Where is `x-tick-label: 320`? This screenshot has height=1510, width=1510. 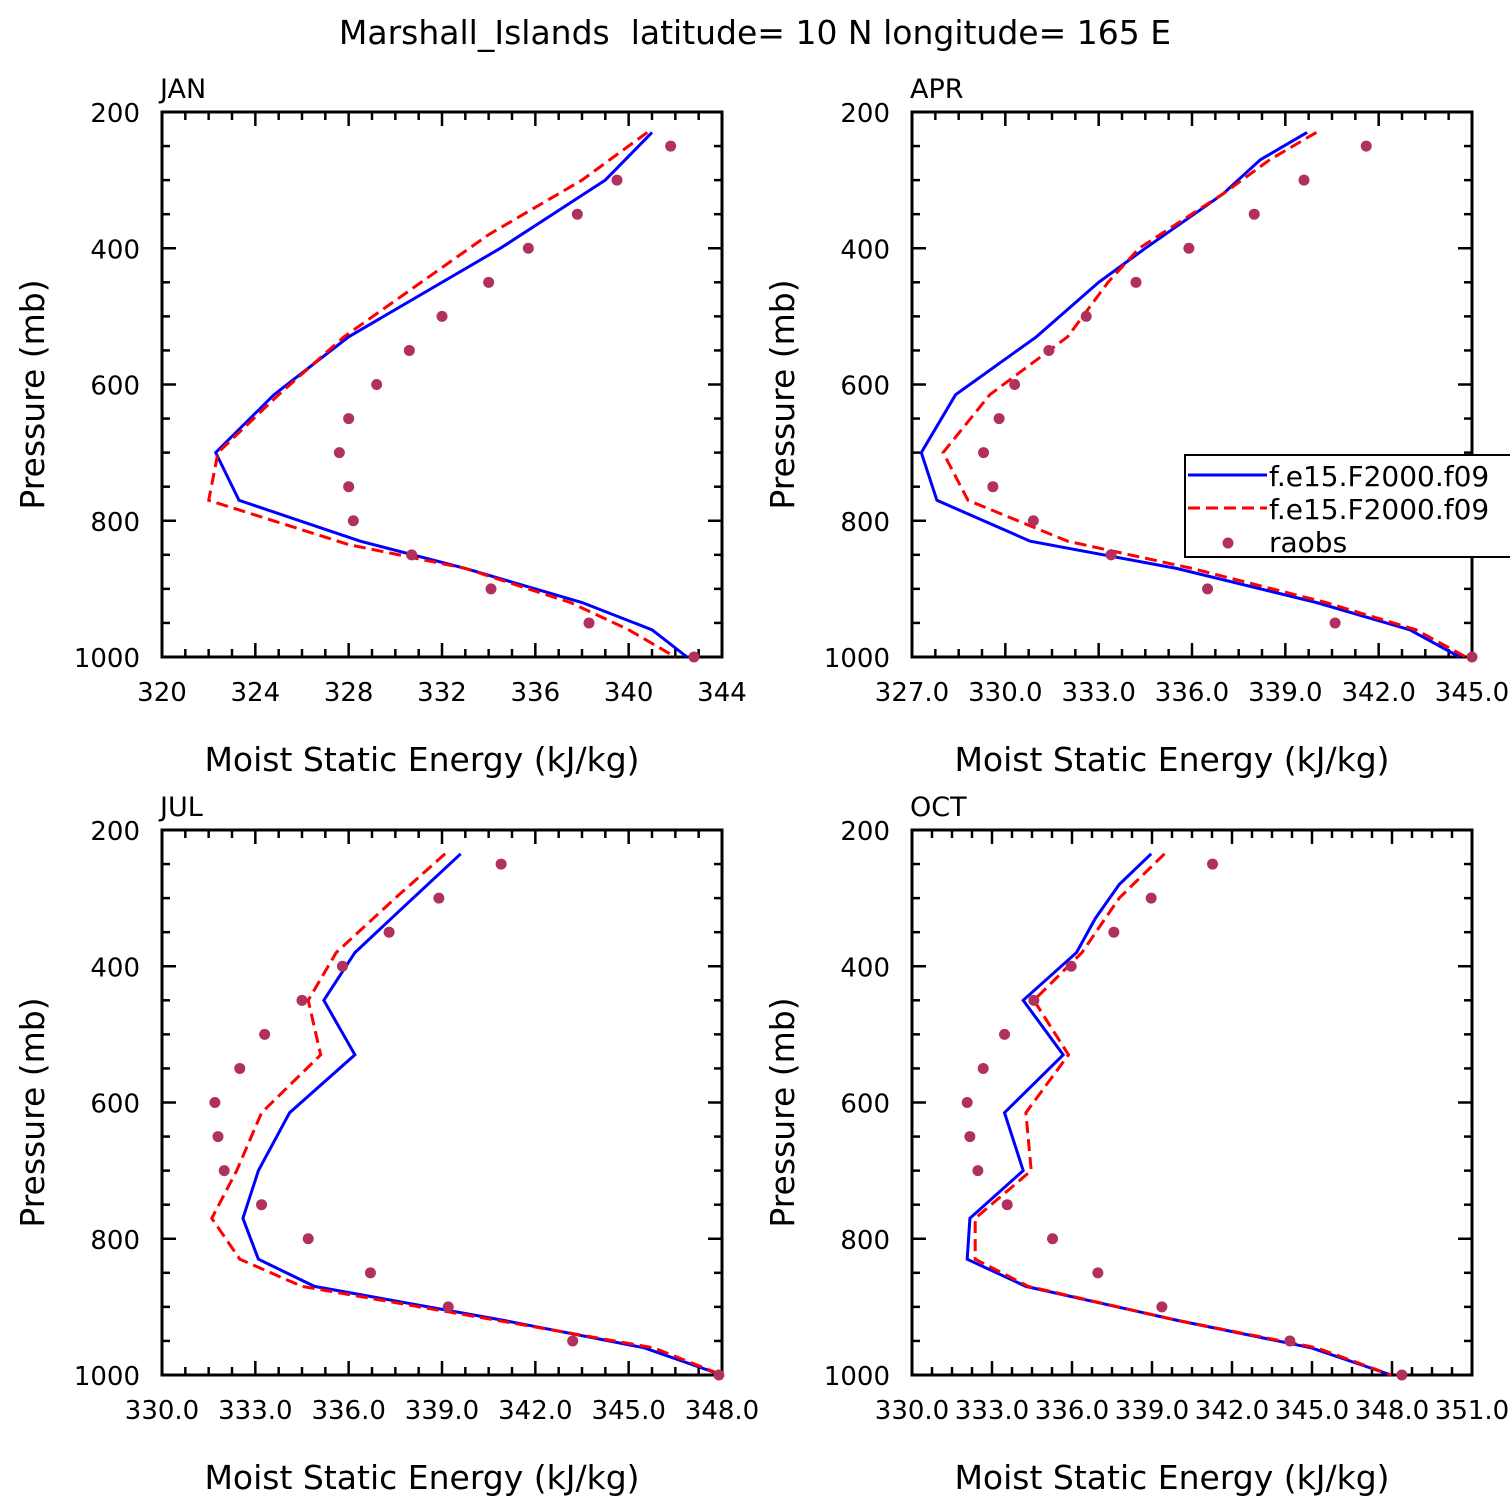
x-tick-label: 320 is located at coordinates (162, 693).